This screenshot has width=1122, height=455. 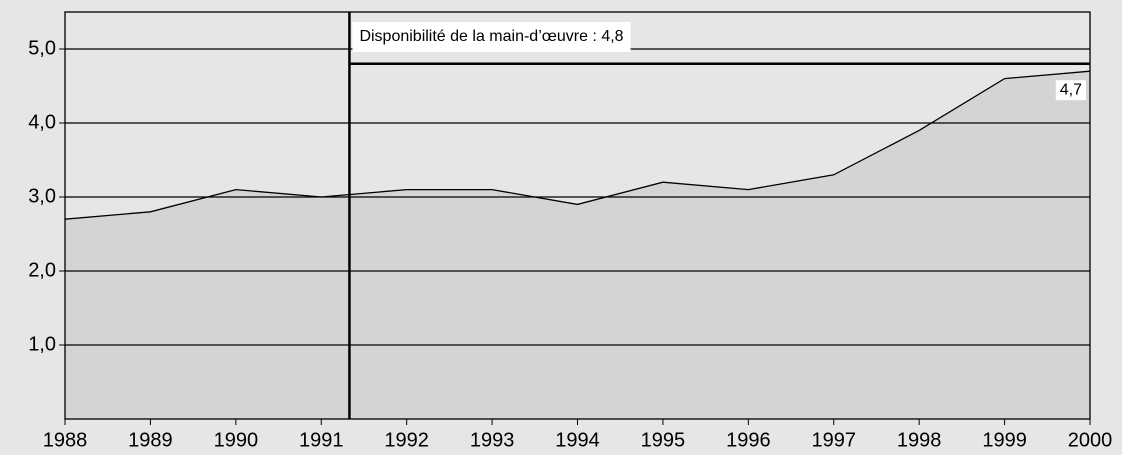 I want to click on x-tick-label: 1998, so click(x=919, y=440).